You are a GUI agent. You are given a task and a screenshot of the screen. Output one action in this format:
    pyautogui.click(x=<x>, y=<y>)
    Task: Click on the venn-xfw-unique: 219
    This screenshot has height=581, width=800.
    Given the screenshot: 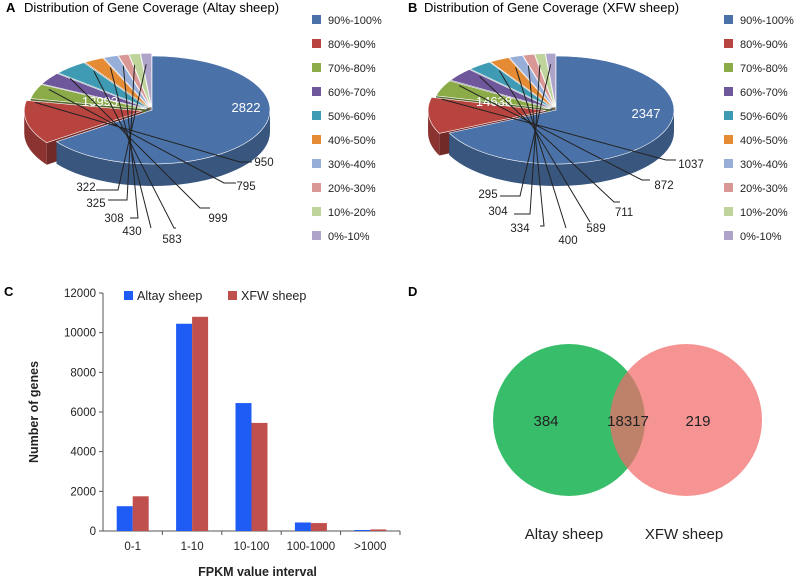 What is the action you would take?
    pyautogui.click(x=697, y=421)
    